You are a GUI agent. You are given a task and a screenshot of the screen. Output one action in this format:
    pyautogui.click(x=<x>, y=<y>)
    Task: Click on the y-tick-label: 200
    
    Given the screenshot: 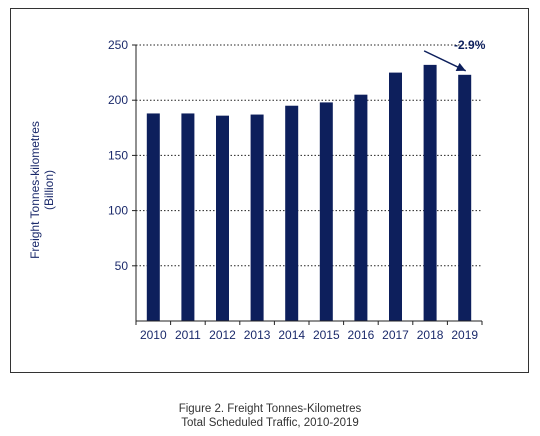 What is the action you would take?
    pyautogui.click(x=118, y=100)
    